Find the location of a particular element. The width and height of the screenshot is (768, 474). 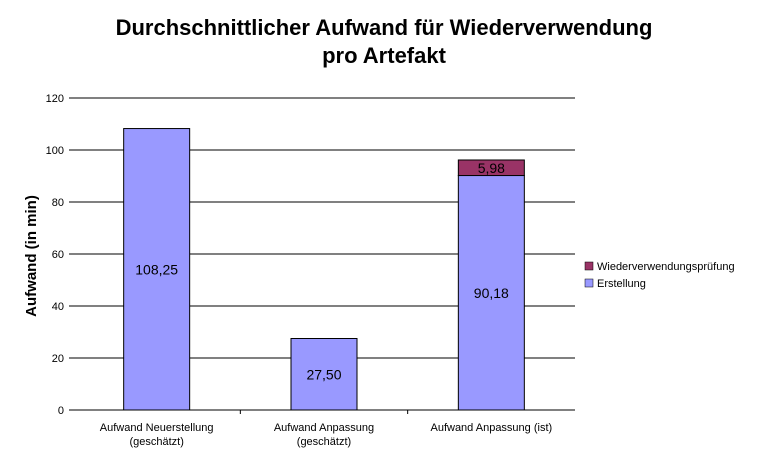

y-tick-label: 60 is located at coordinates (58, 255).